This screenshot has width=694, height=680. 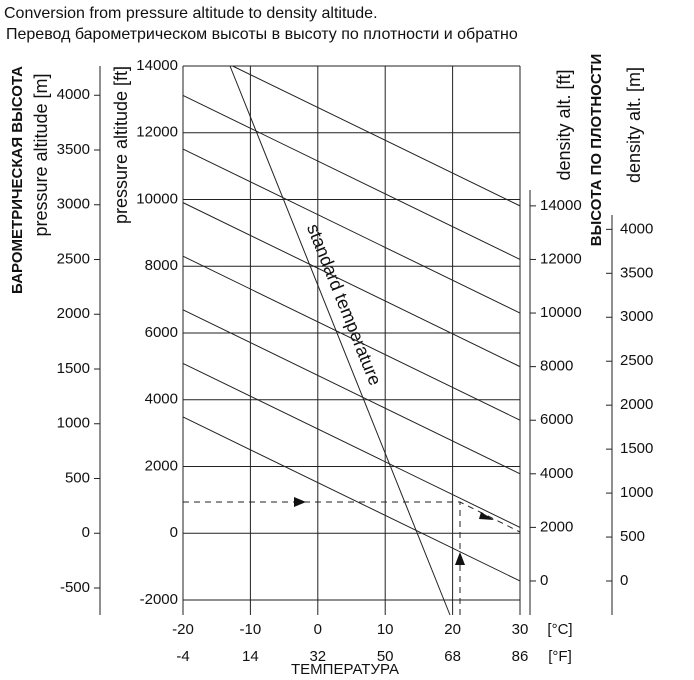 What do you see at coordinates (159, 599) in the screenshot?
I see `y-tick-label: -2000` at bounding box center [159, 599].